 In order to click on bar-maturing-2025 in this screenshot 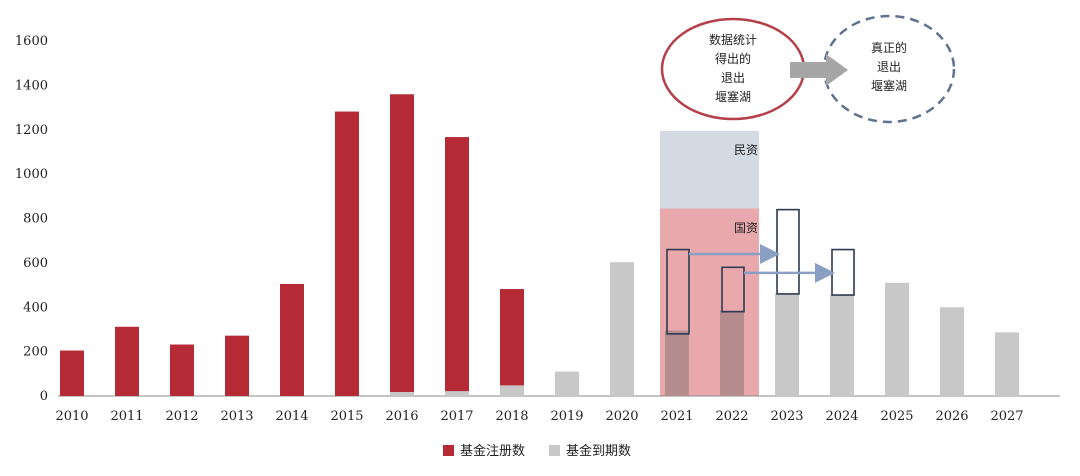, I will do `click(897, 339)`.